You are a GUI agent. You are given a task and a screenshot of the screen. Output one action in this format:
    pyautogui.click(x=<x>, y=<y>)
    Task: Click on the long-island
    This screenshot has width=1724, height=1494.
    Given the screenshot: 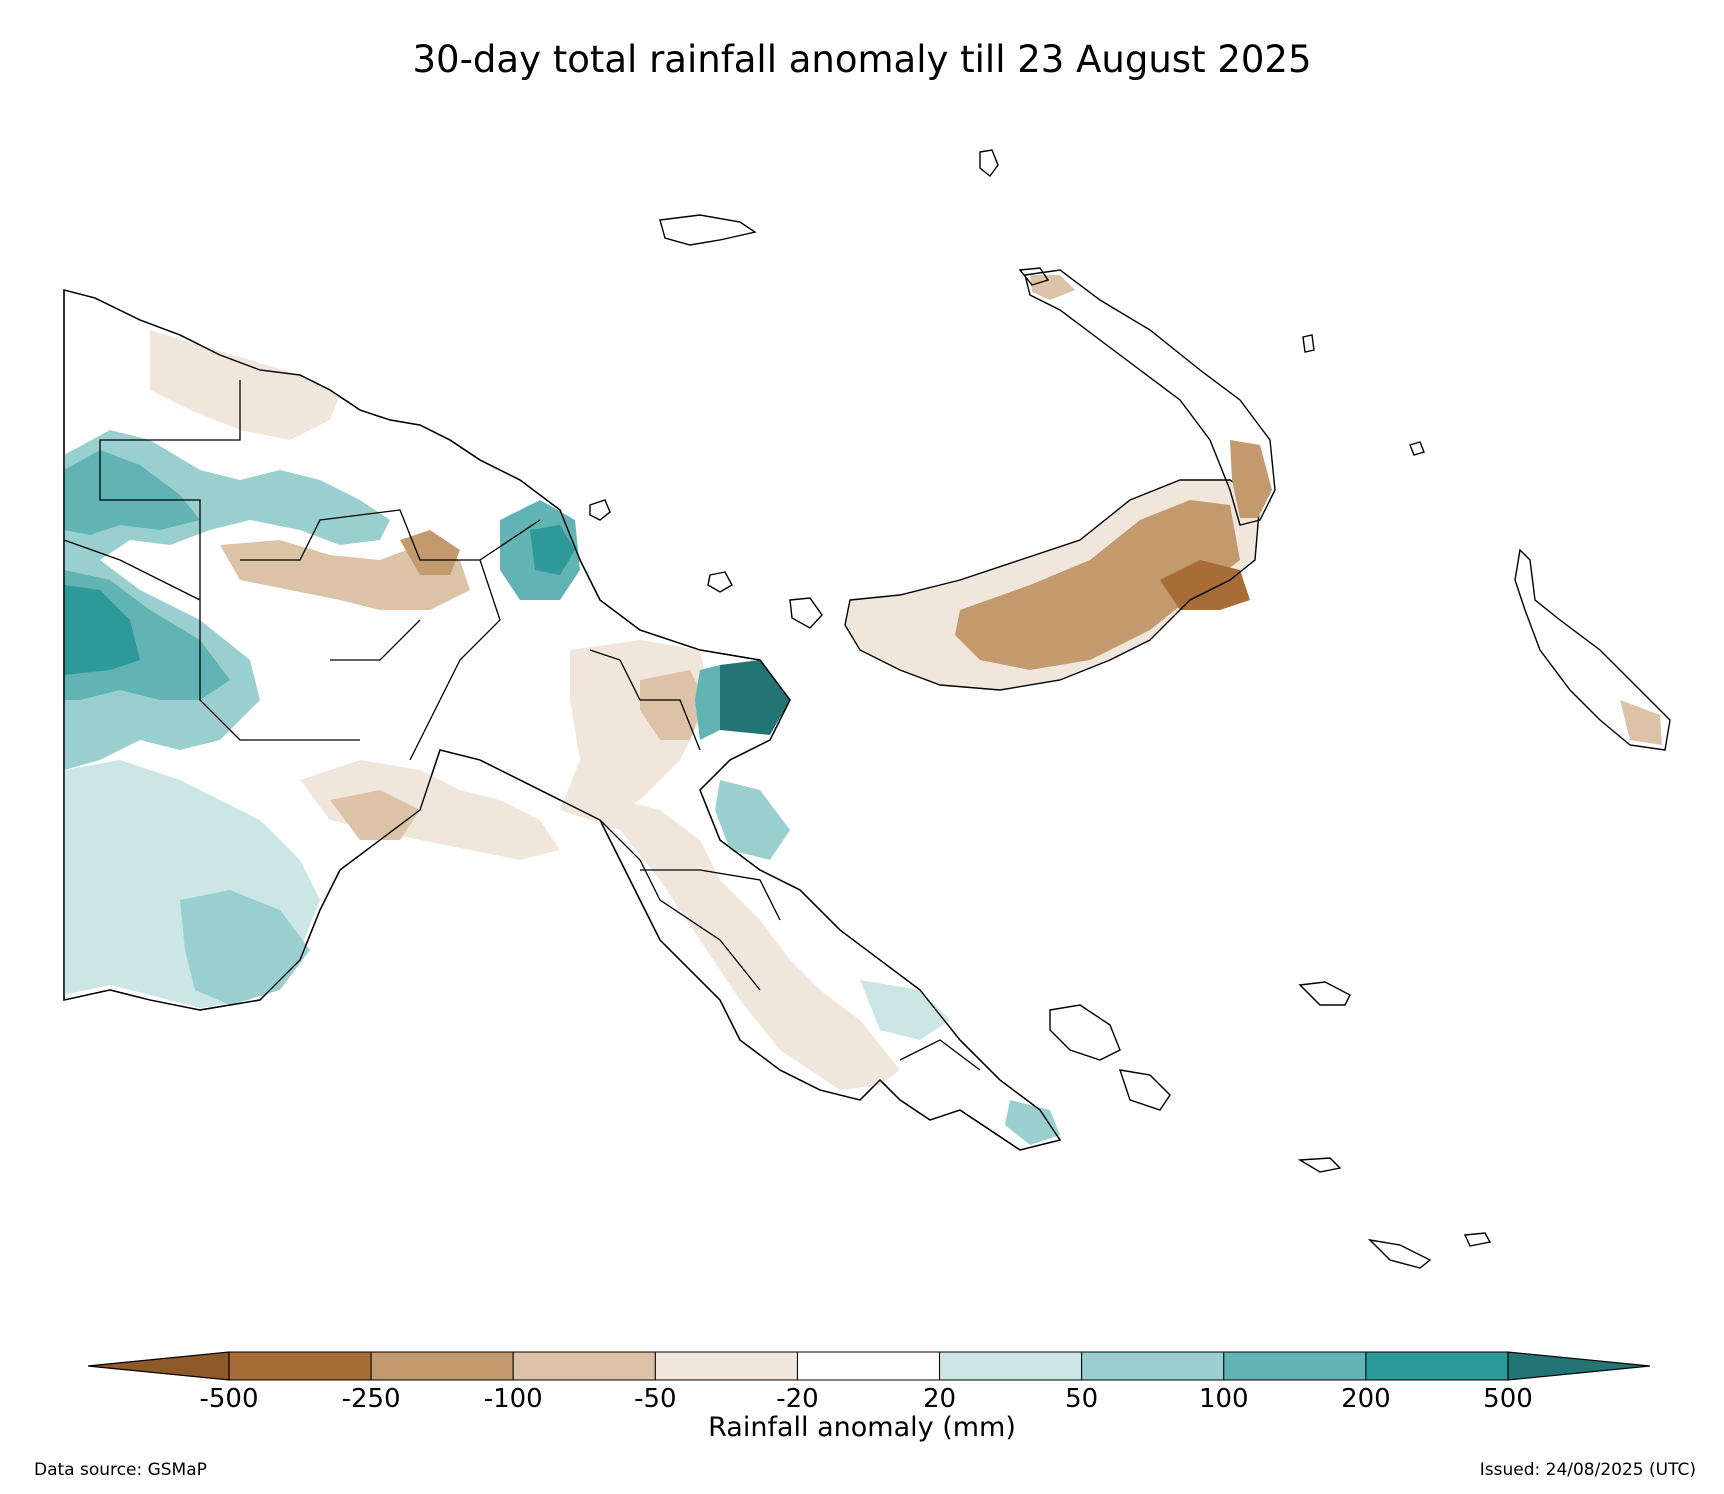 What is the action you would take?
    pyautogui.click(x=806, y=613)
    